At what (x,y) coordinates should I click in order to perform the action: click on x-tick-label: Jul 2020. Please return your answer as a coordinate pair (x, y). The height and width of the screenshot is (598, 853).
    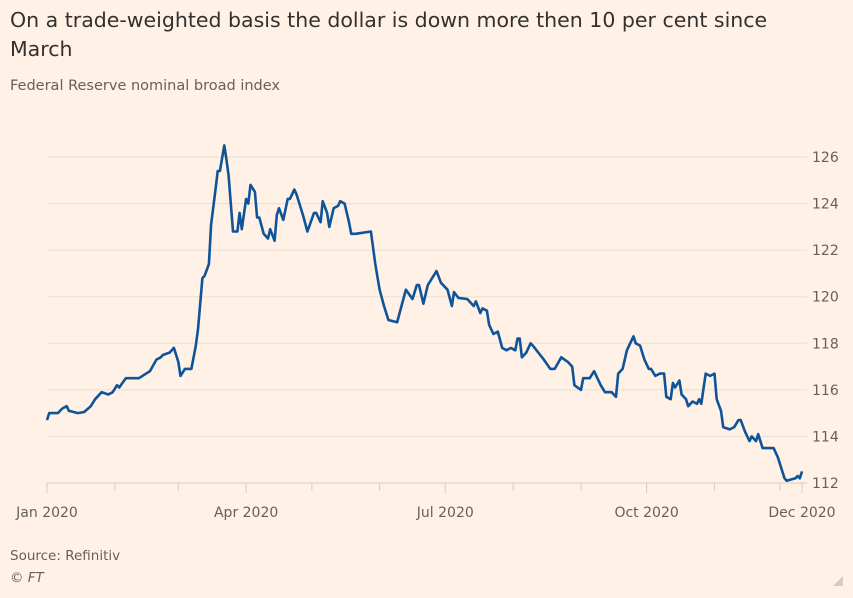
    Looking at the image, I should click on (445, 513).